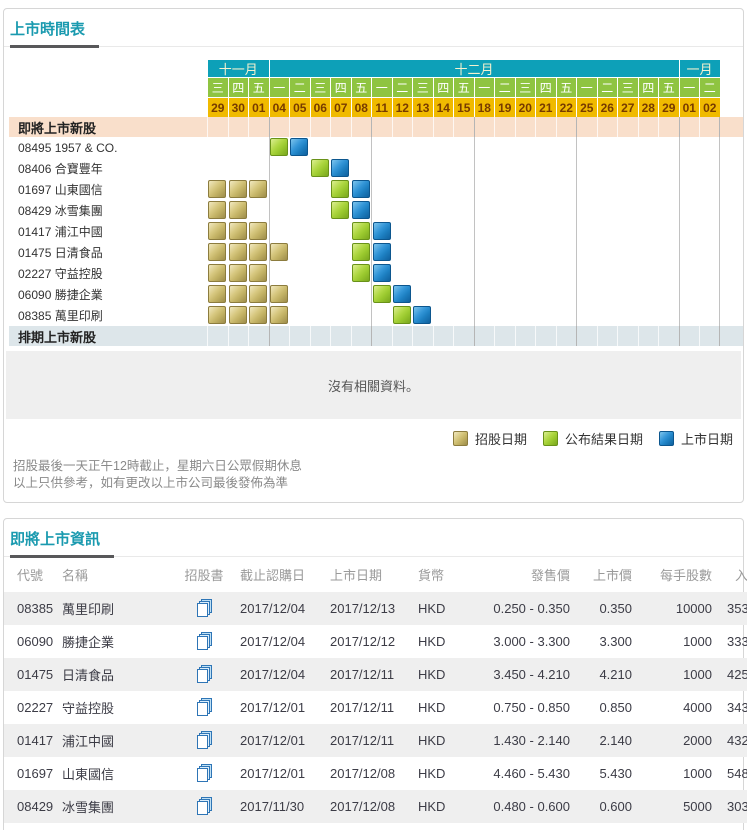  I want to click on calendar-month: 一月, so click(699, 68).